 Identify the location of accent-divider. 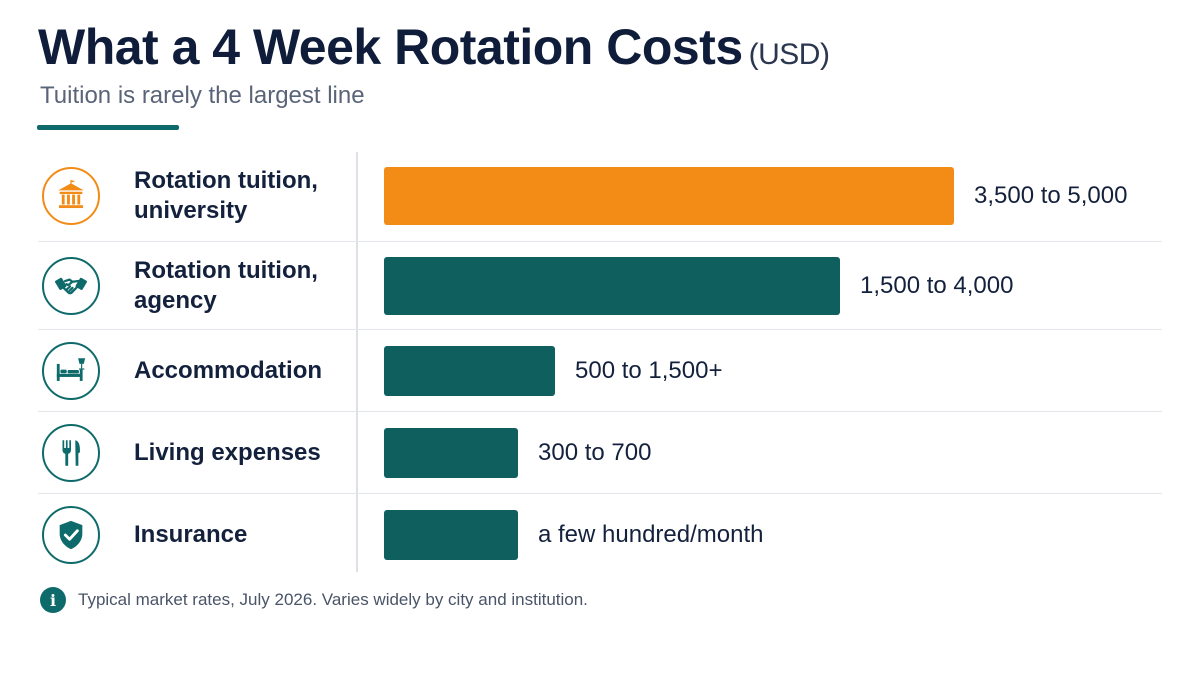
(108, 127).